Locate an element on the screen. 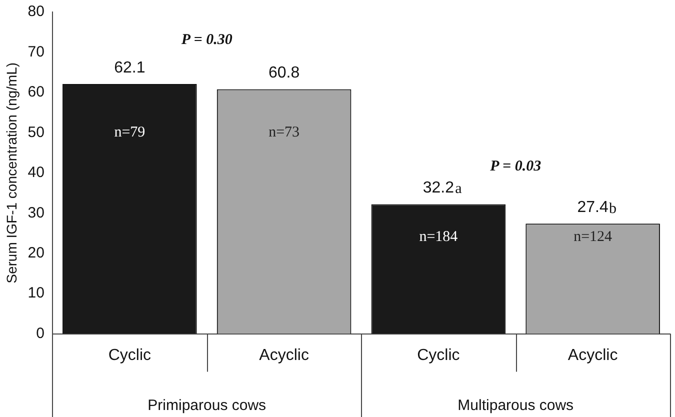 This screenshot has height=417, width=675. text: Primiparous cows is located at coordinates (207, 405).